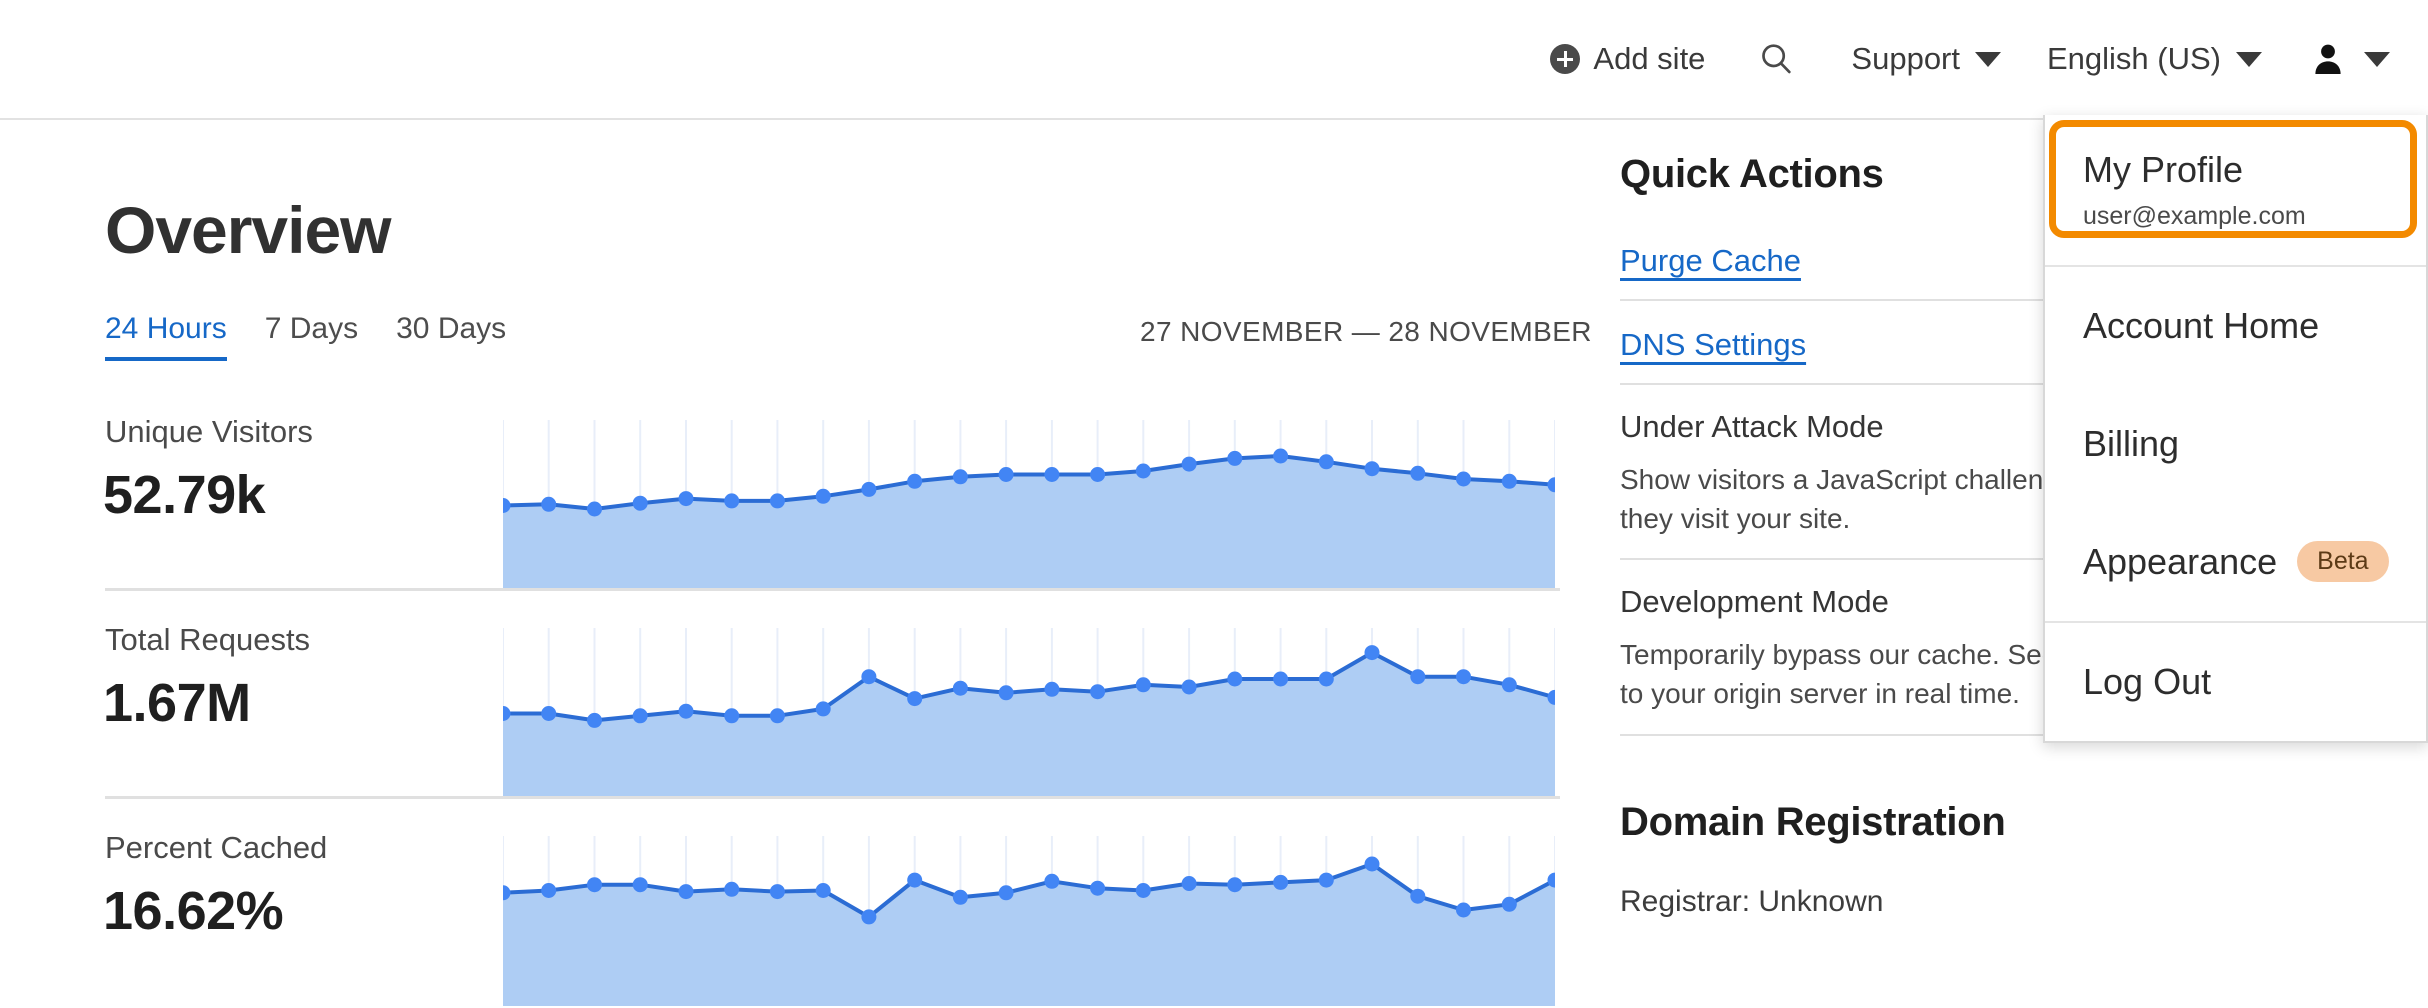 Image resolution: width=2428 pixels, height=1008 pixels. What do you see at coordinates (2194, 215) in the screenshot?
I see `account-email: user@example.com` at bounding box center [2194, 215].